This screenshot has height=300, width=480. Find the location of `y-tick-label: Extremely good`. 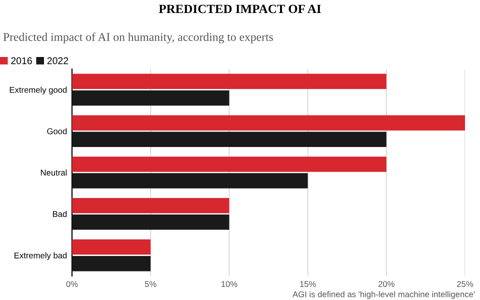

y-tick-label: Extremely good is located at coordinates (38, 90).